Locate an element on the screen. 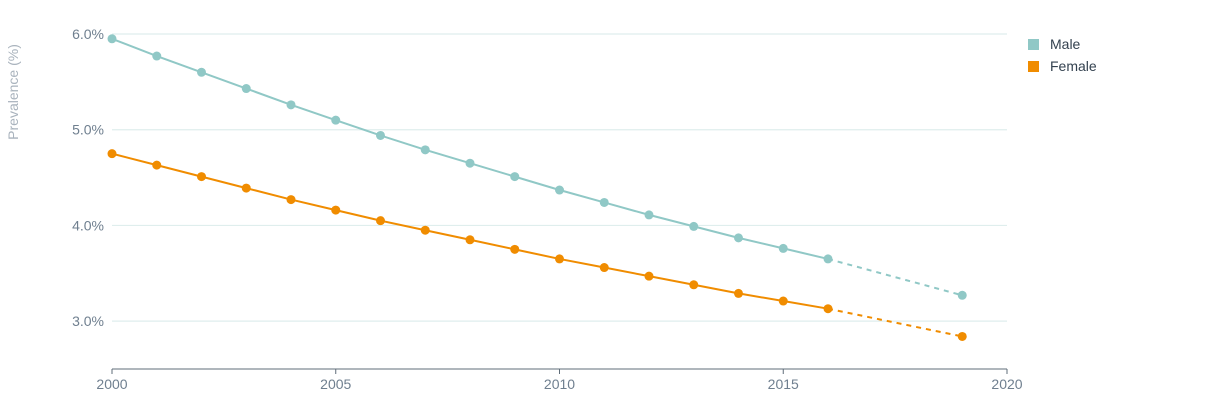 The height and width of the screenshot is (403, 1230). y-tick-label: 6.0% is located at coordinates (88, 34).